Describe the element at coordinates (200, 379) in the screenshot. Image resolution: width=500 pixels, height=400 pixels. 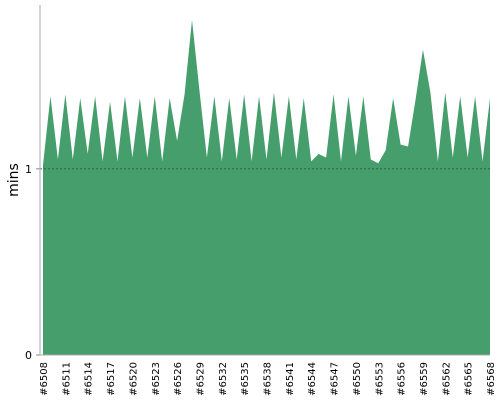
I see `x-tick-label: #6529` at that location.